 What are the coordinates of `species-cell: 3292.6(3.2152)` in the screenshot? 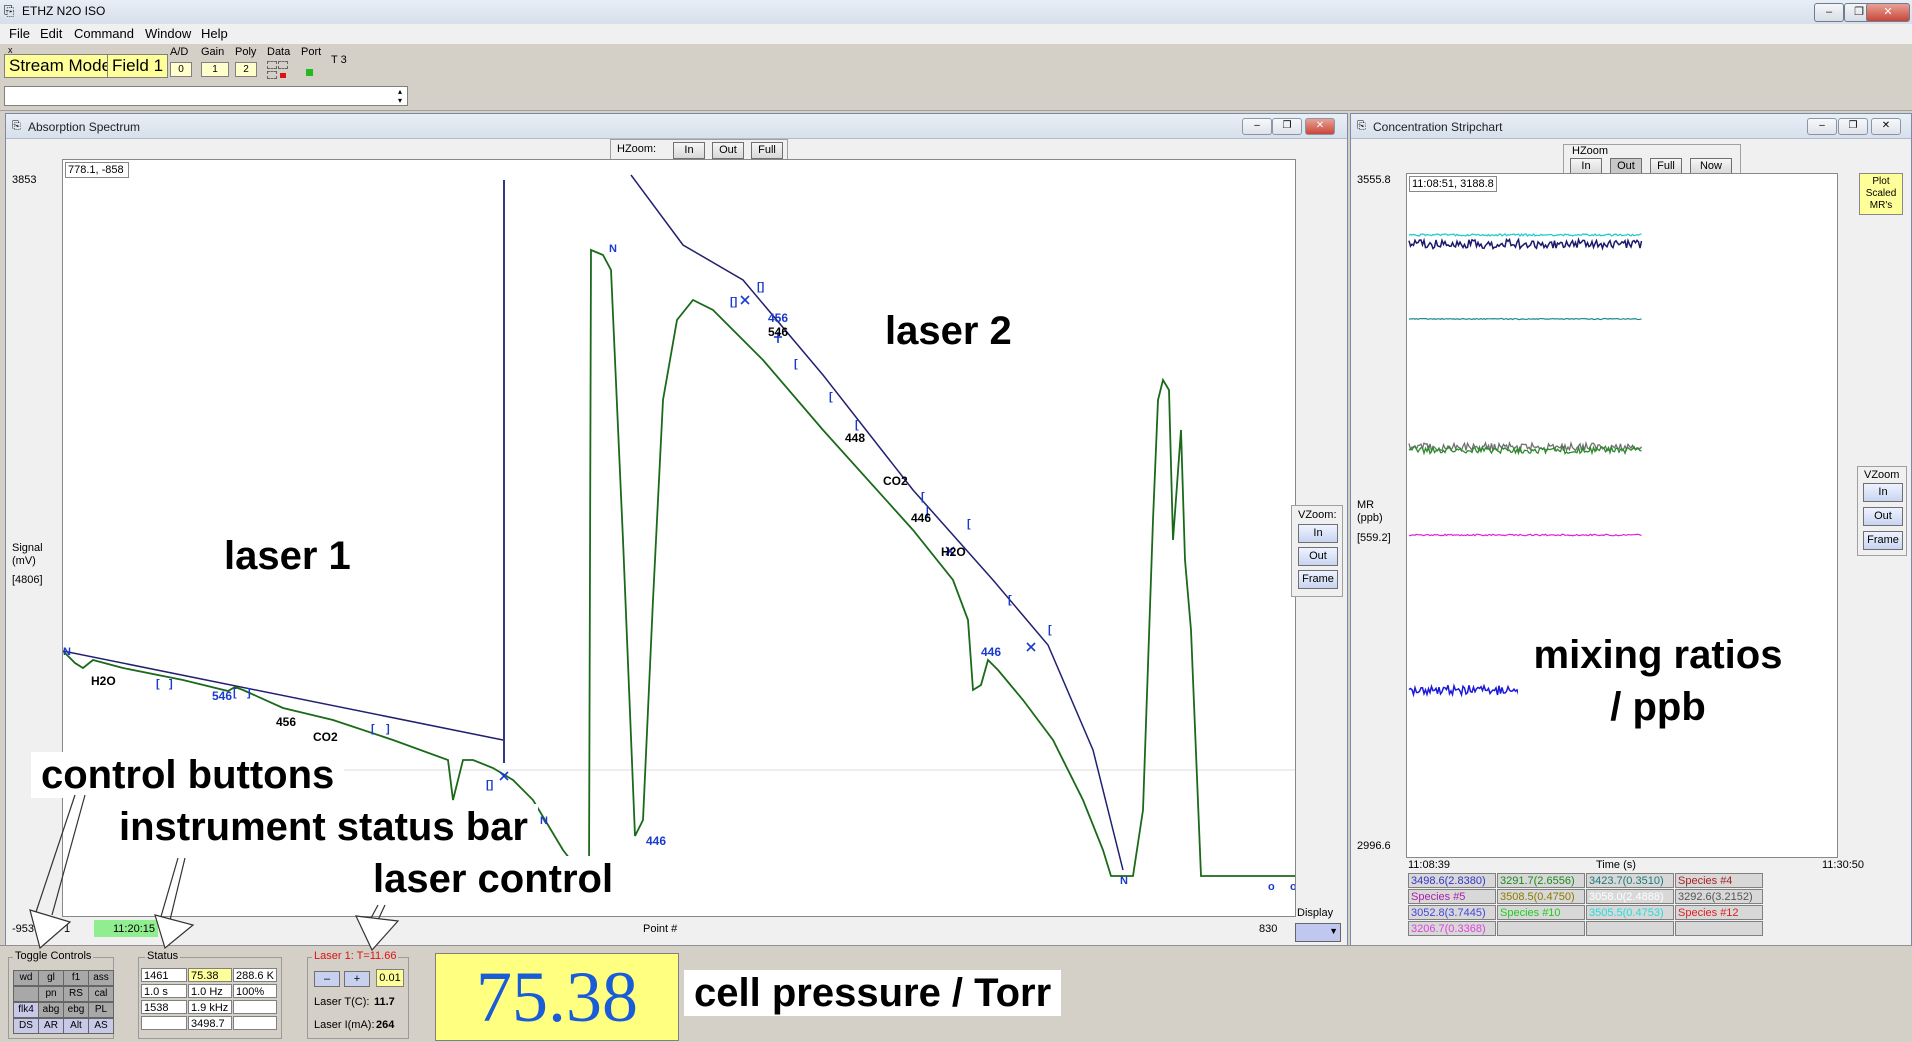 It's located at (1719, 896).